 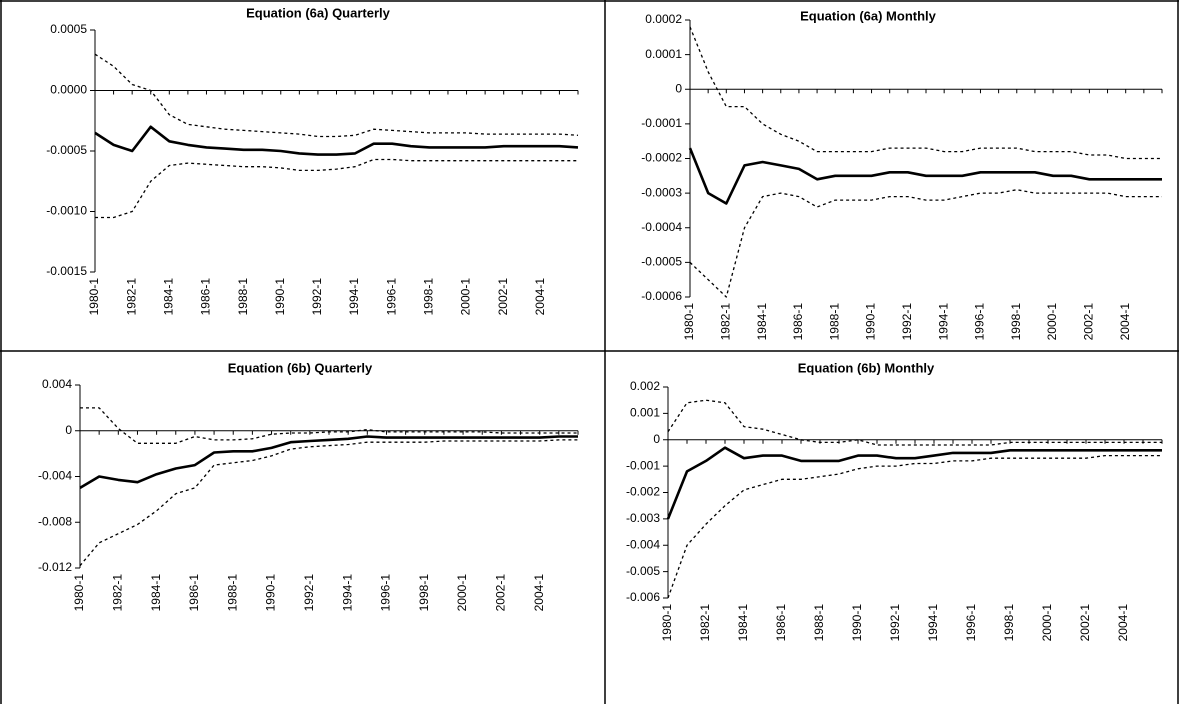 I want to click on chart-title: Equation (6b) Quarterly, so click(x=300, y=367).